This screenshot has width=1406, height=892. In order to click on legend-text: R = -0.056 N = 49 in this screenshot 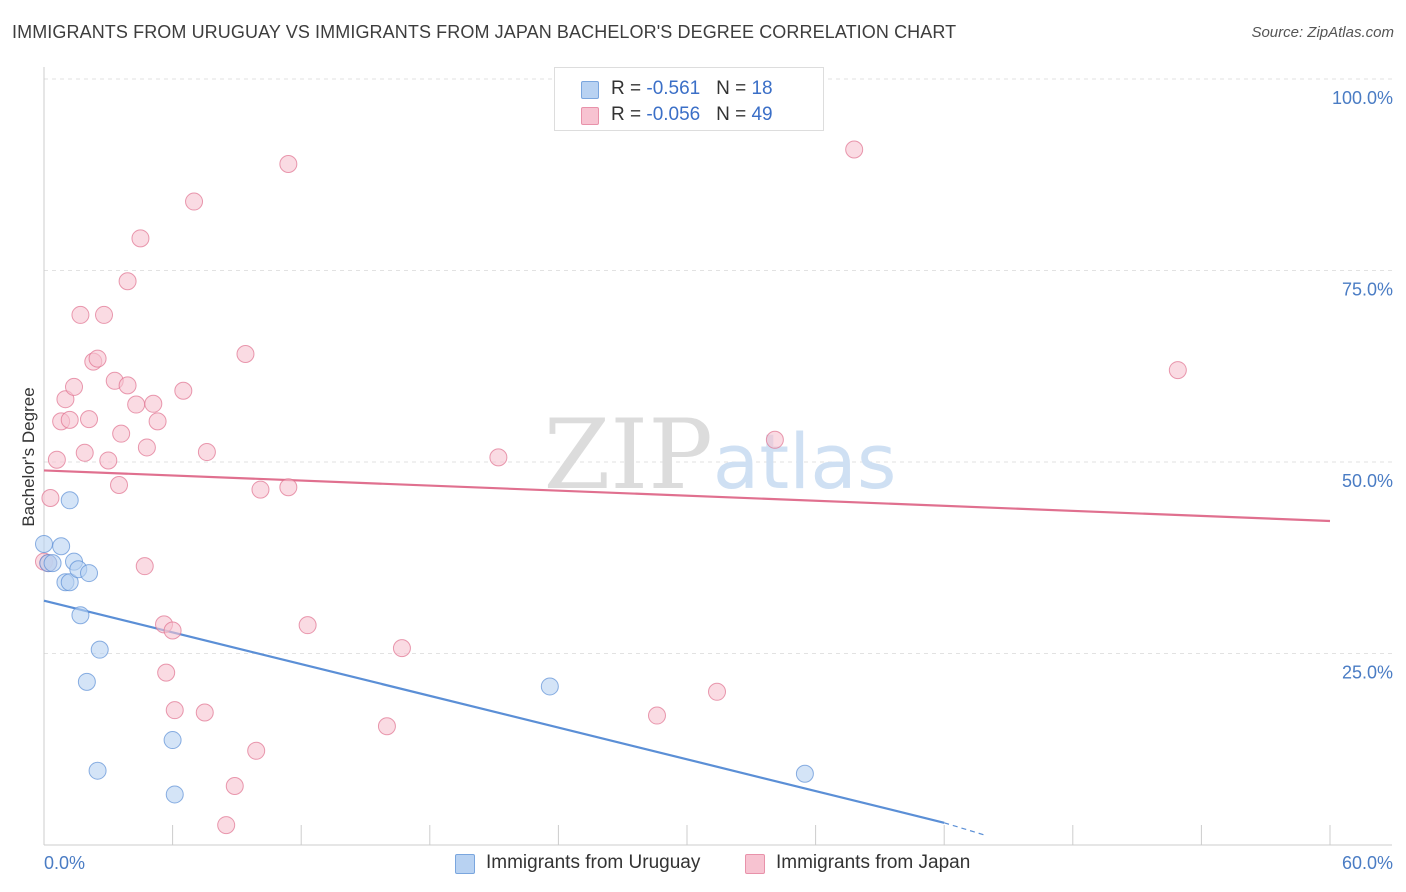, I will do `click(692, 114)`.